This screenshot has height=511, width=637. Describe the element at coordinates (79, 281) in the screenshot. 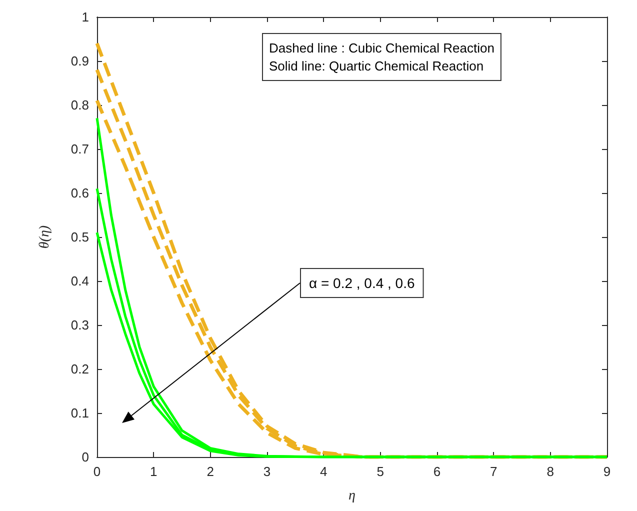

I see `y-tick-label: 0.4` at that location.